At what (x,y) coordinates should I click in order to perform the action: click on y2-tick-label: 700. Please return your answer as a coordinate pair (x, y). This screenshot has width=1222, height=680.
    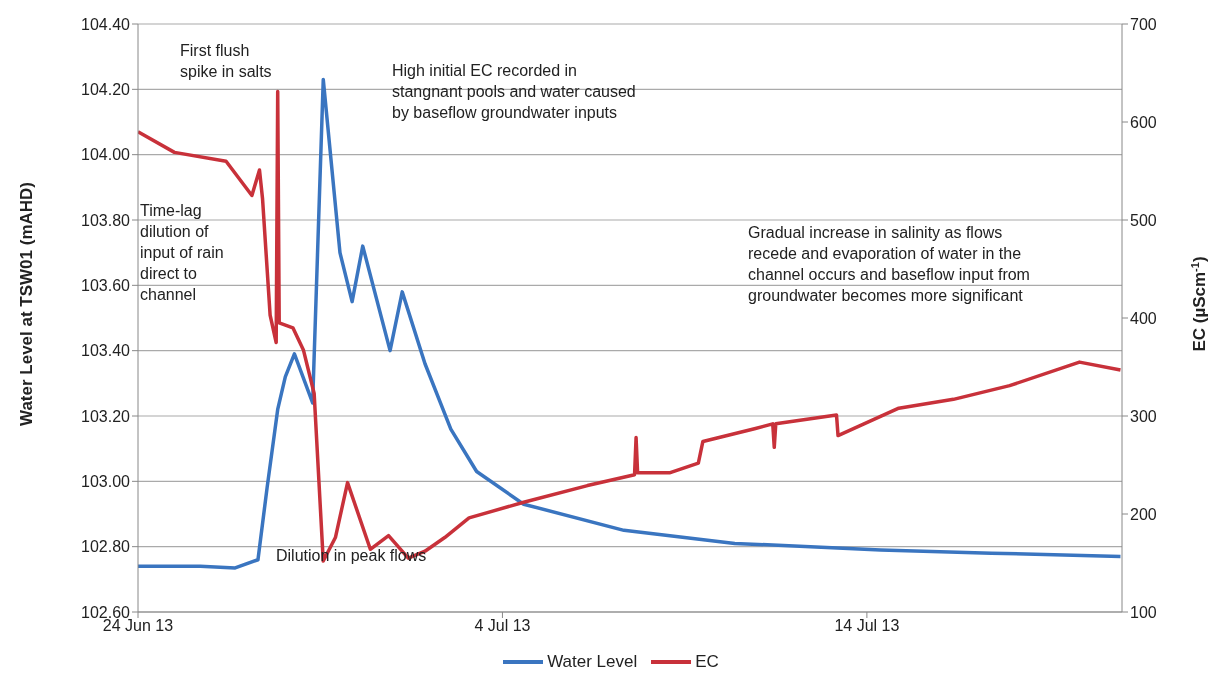
    Looking at the image, I should click on (1143, 24).